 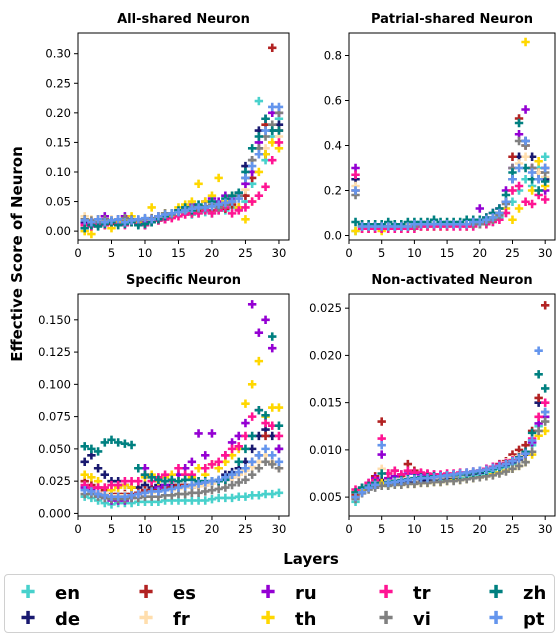 I want to click on legend-marker-ru: ✚, so click(x=268, y=592).